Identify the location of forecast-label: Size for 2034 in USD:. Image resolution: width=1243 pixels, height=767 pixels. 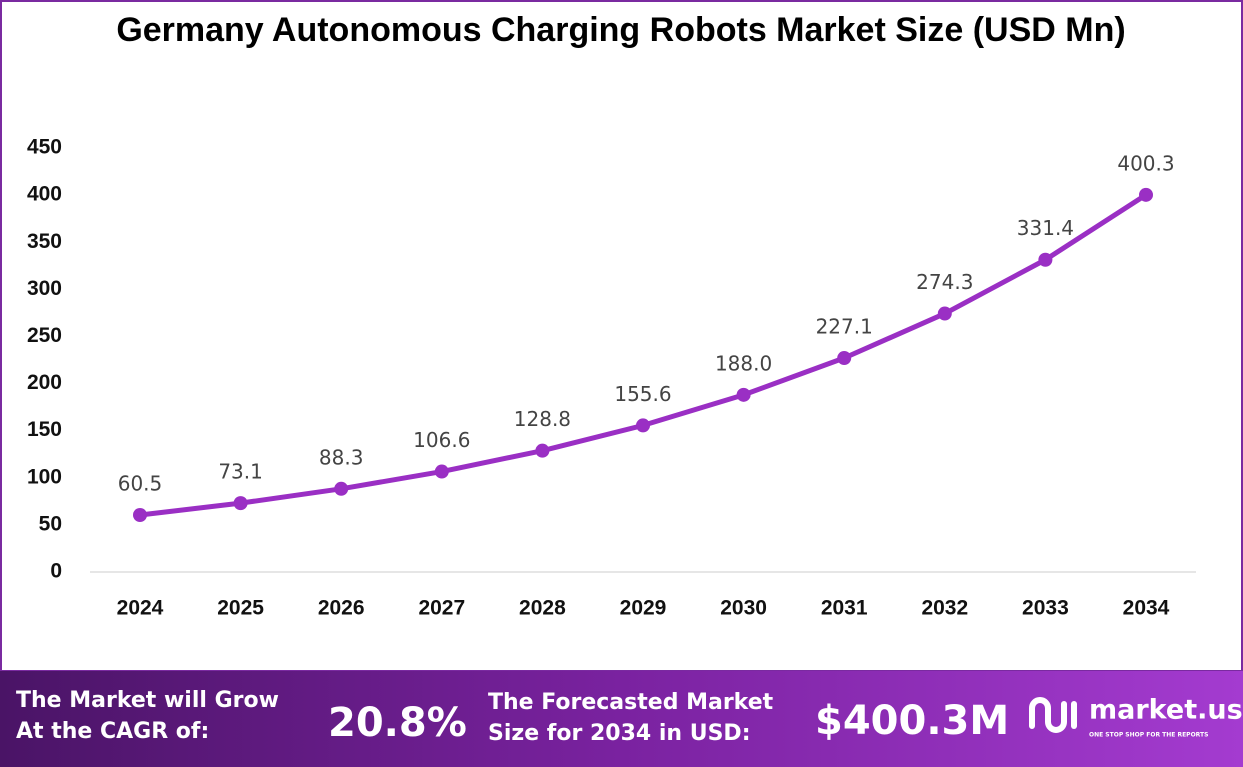
(619, 733).